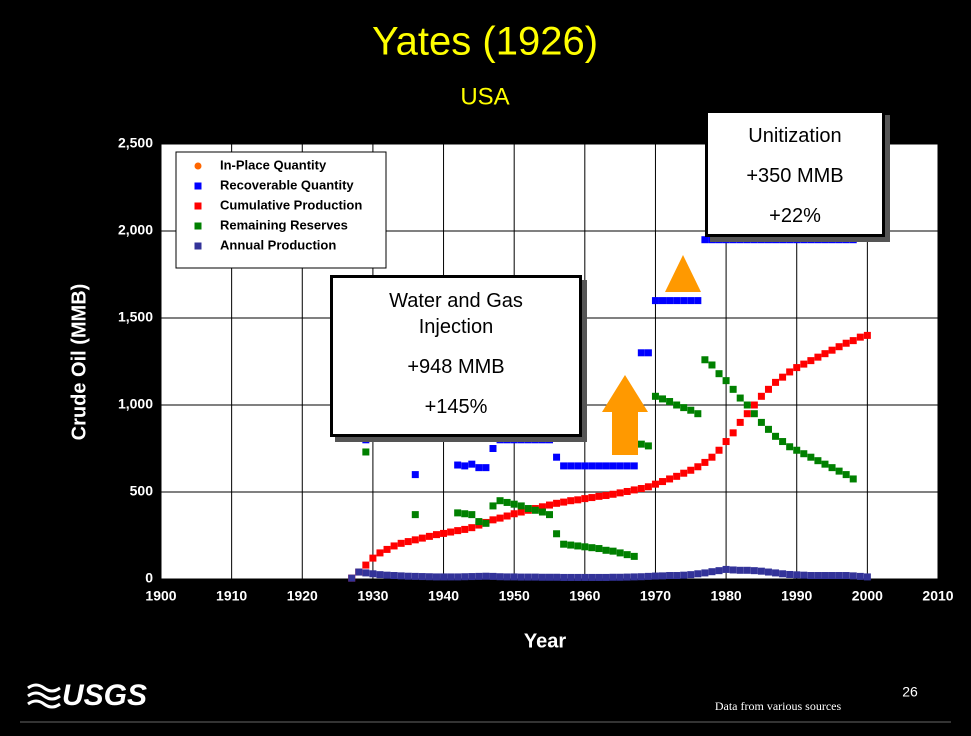  What do you see at coordinates (284, 224) in the screenshot?
I see `legend-label: Remaining Reserves` at bounding box center [284, 224].